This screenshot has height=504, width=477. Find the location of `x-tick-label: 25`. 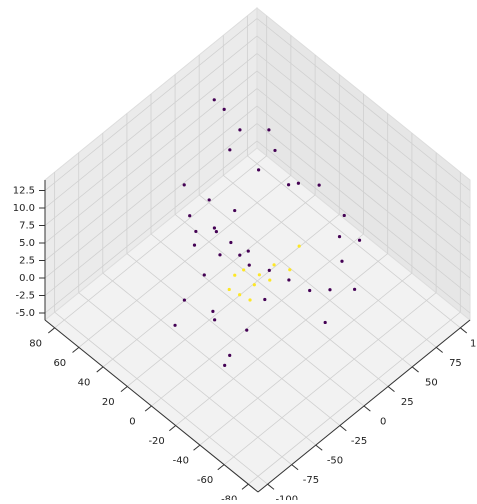

x-tick-label: 25 is located at coordinates (407, 402).